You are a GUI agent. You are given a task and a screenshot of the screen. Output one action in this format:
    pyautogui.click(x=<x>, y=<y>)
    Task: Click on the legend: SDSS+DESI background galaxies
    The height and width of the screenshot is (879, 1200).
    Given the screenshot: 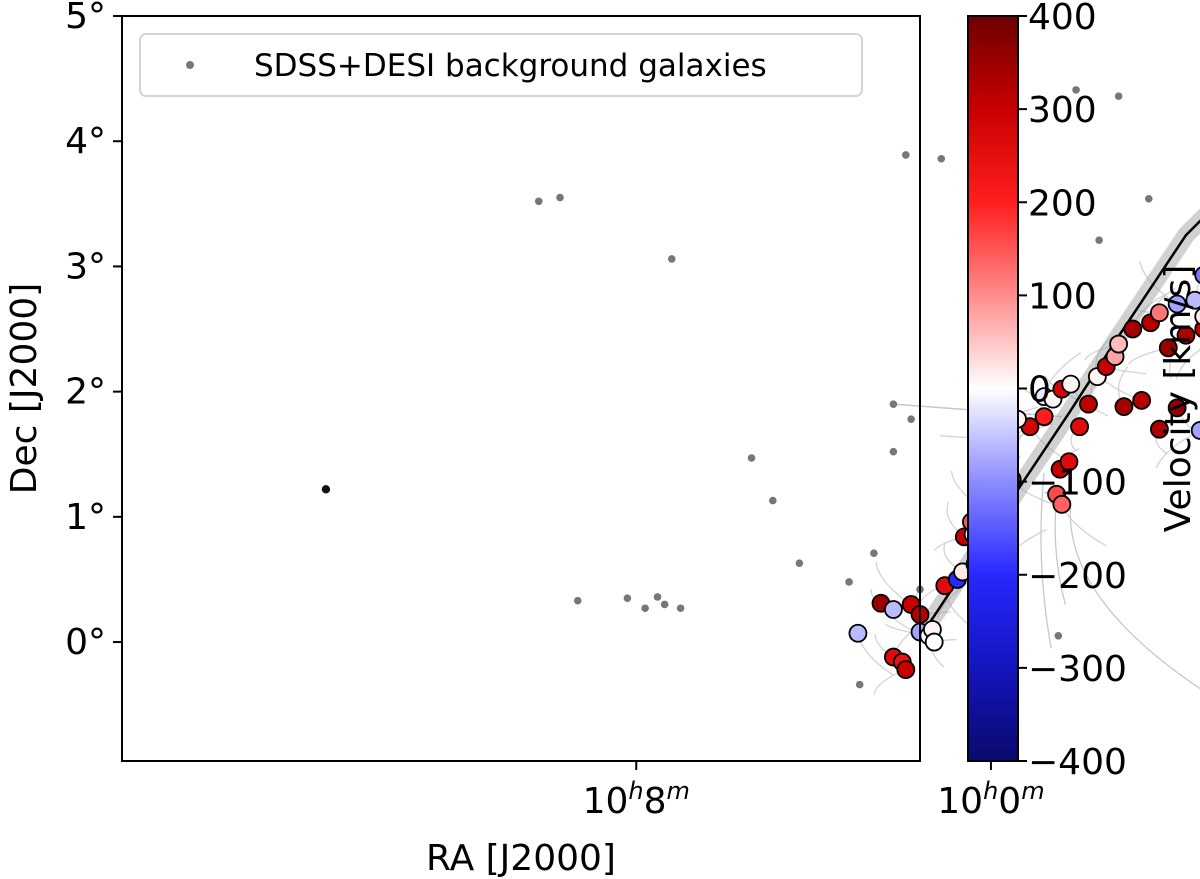 What is the action you would take?
    pyautogui.click(x=501, y=65)
    